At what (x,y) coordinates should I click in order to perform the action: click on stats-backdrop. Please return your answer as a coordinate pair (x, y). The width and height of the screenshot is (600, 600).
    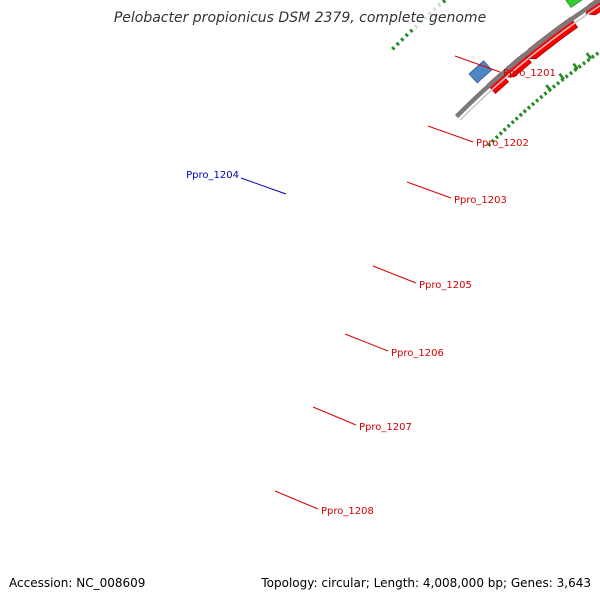
    Looking at the image, I should click on (426, 582).